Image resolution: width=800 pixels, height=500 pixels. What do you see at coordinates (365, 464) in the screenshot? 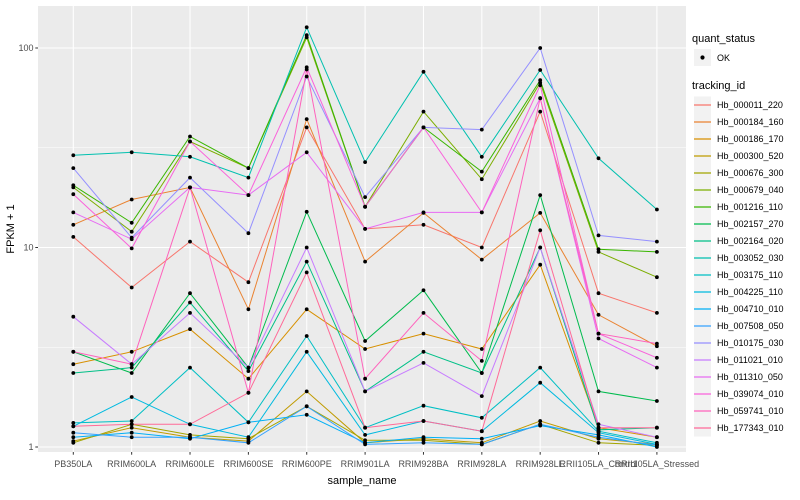
I see `x-tick-label: RRIM901LA` at bounding box center [365, 464].